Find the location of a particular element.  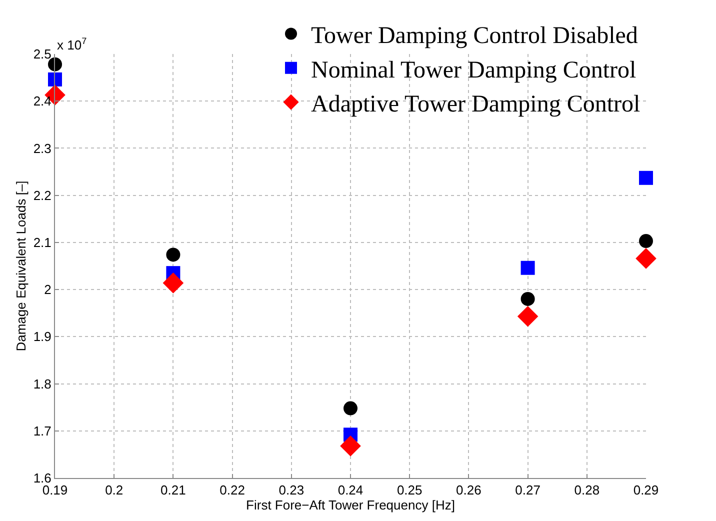

y-tick-label: 1.7 is located at coordinates (42, 430).